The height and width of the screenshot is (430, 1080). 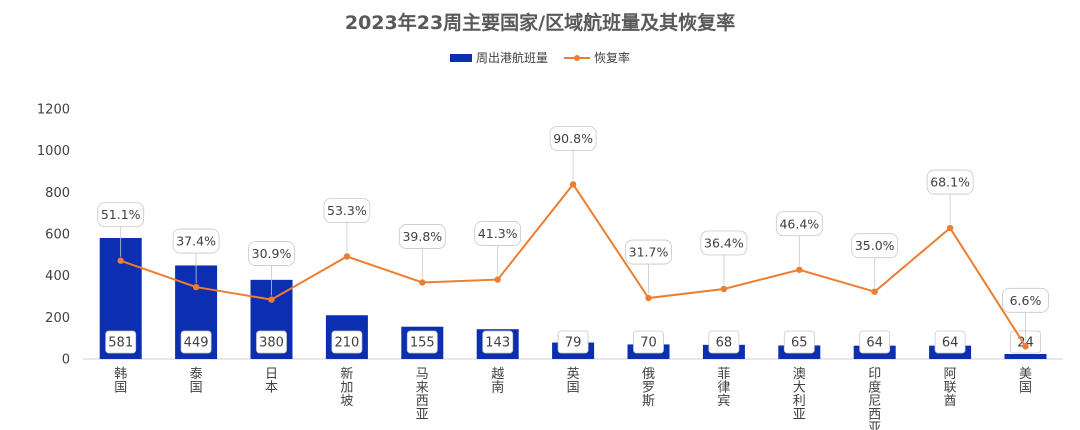 What do you see at coordinates (497, 381) in the screenshot?
I see `x-category-label: 越南` at bounding box center [497, 381].